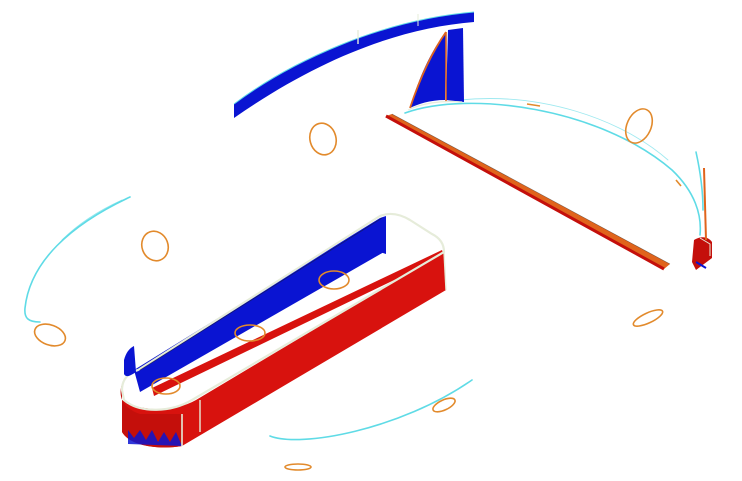  What do you see at coordinates (699, 181) in the screenshot?
I see `cyan-curve-right-tick` at bounding box center [699, 181].